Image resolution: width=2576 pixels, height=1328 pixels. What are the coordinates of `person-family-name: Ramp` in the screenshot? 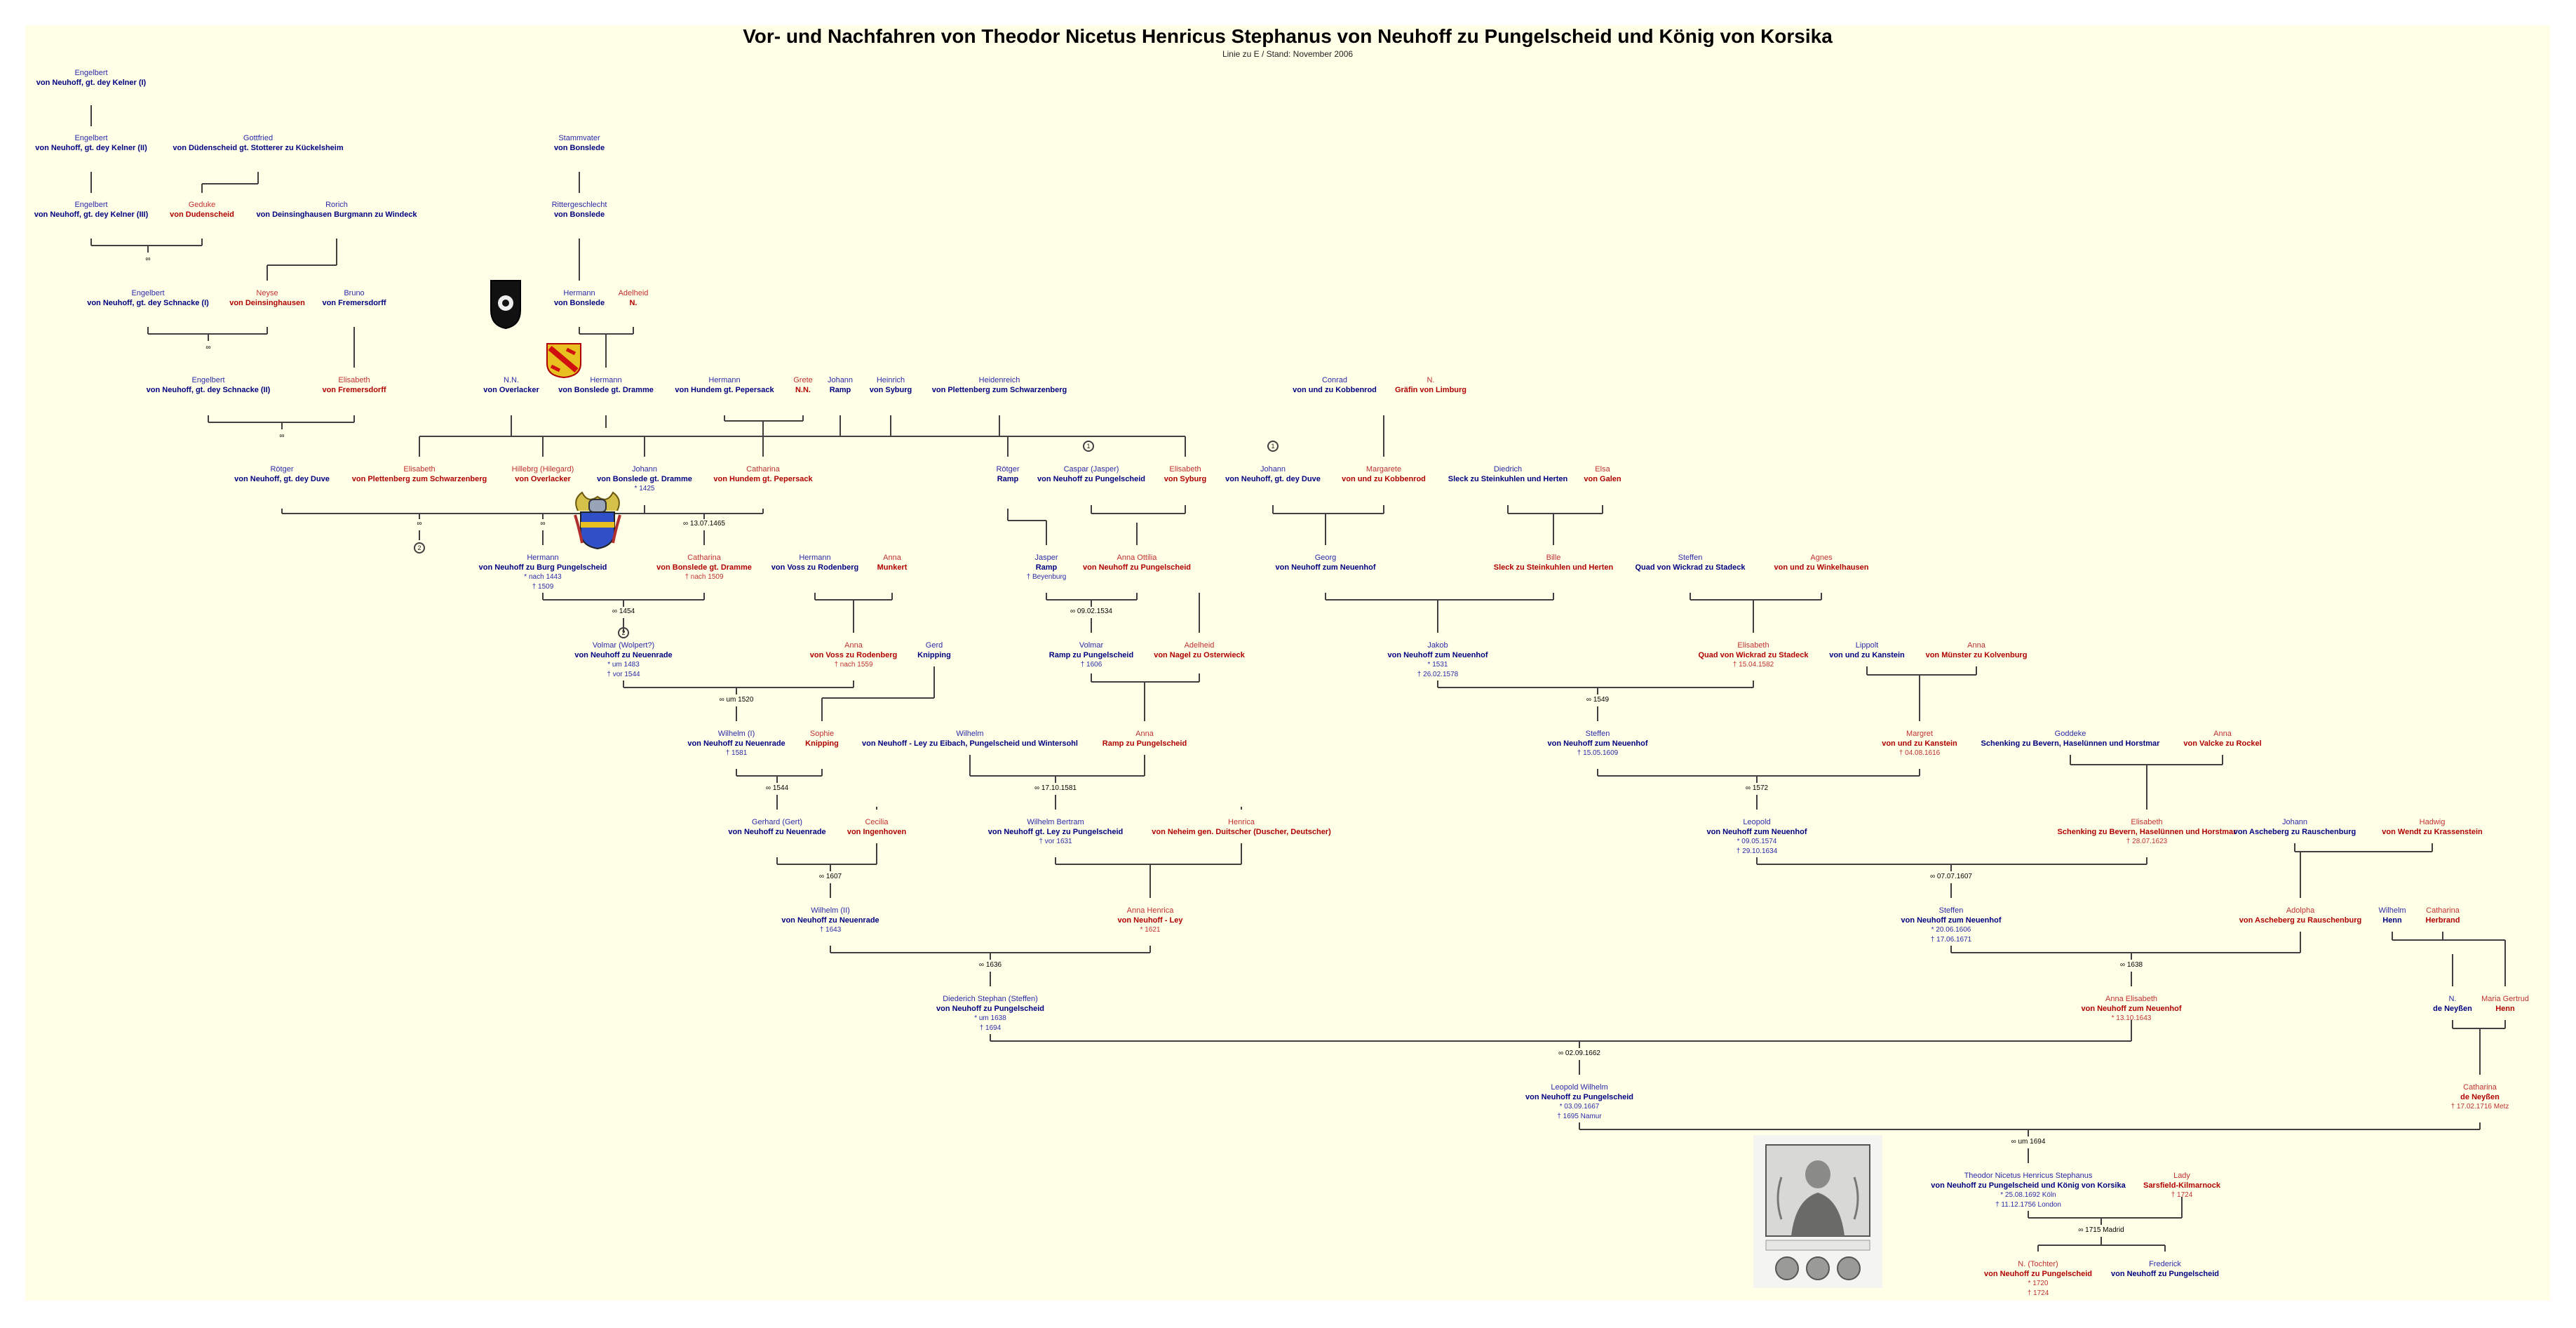 It's located at (840, 390).